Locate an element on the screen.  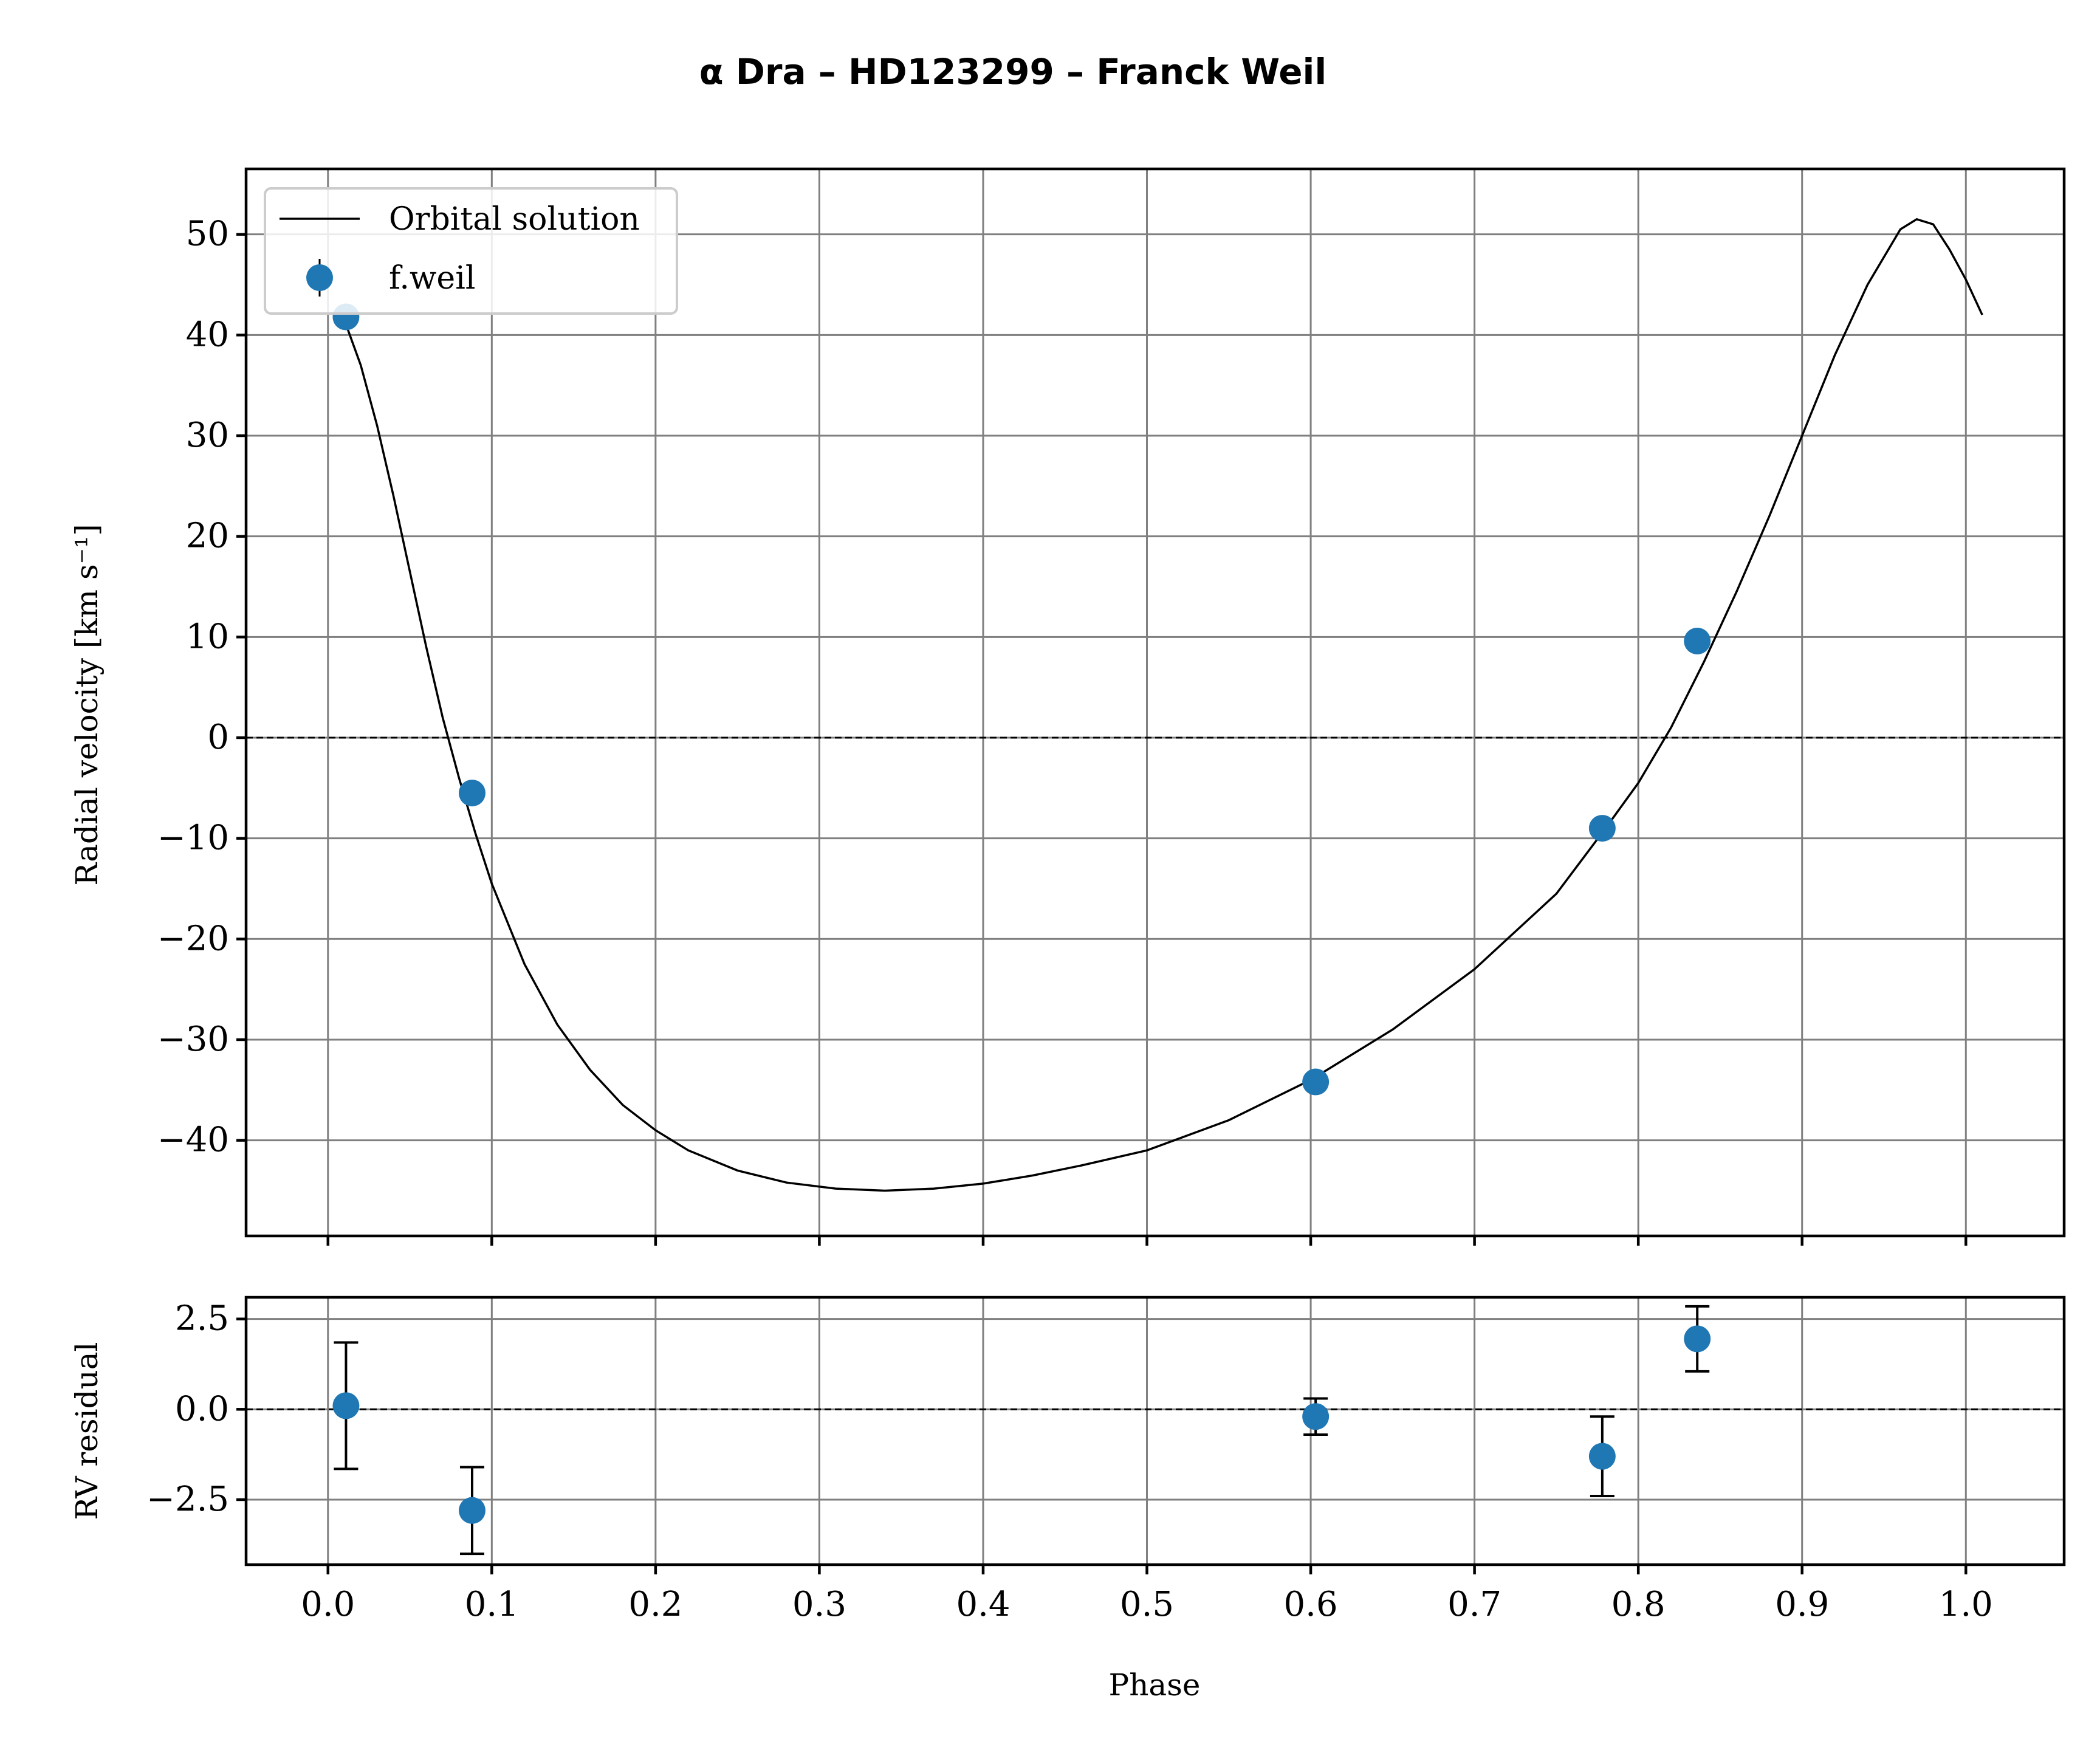
x-tick-label: 0.0 is located at coordinates (328, 1604).